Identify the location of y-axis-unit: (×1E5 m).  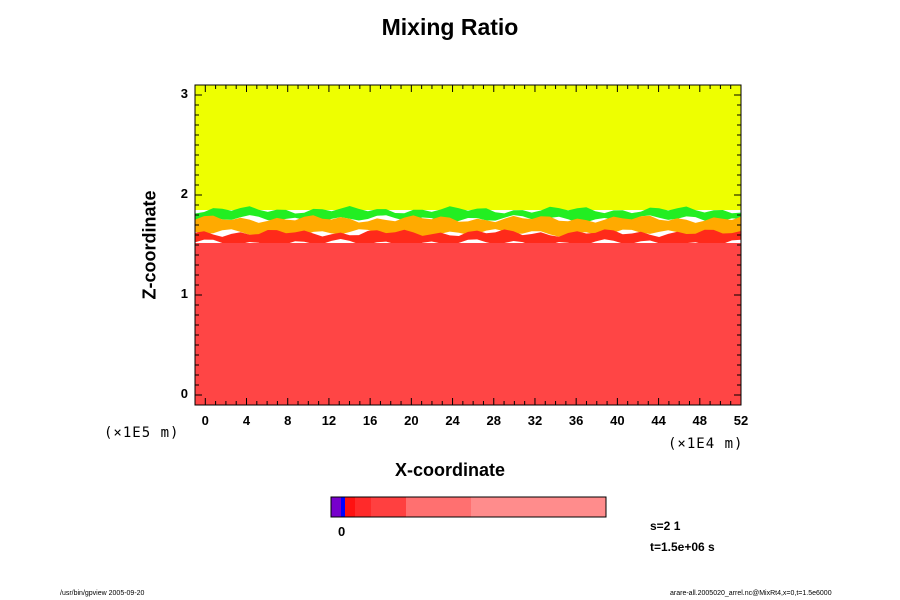
(142, 433).